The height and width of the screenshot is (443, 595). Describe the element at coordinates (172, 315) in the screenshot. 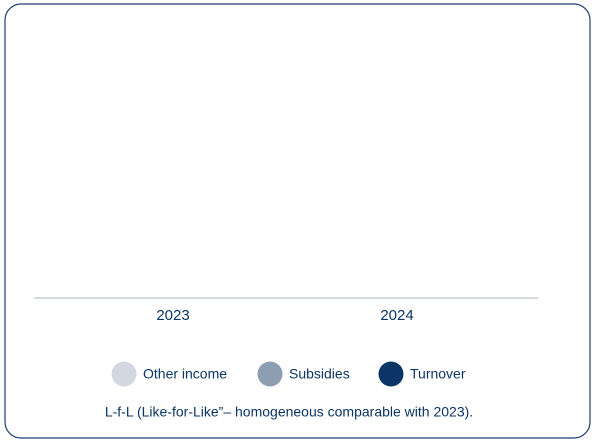

I see `x-tick-label: 2023` at that location.